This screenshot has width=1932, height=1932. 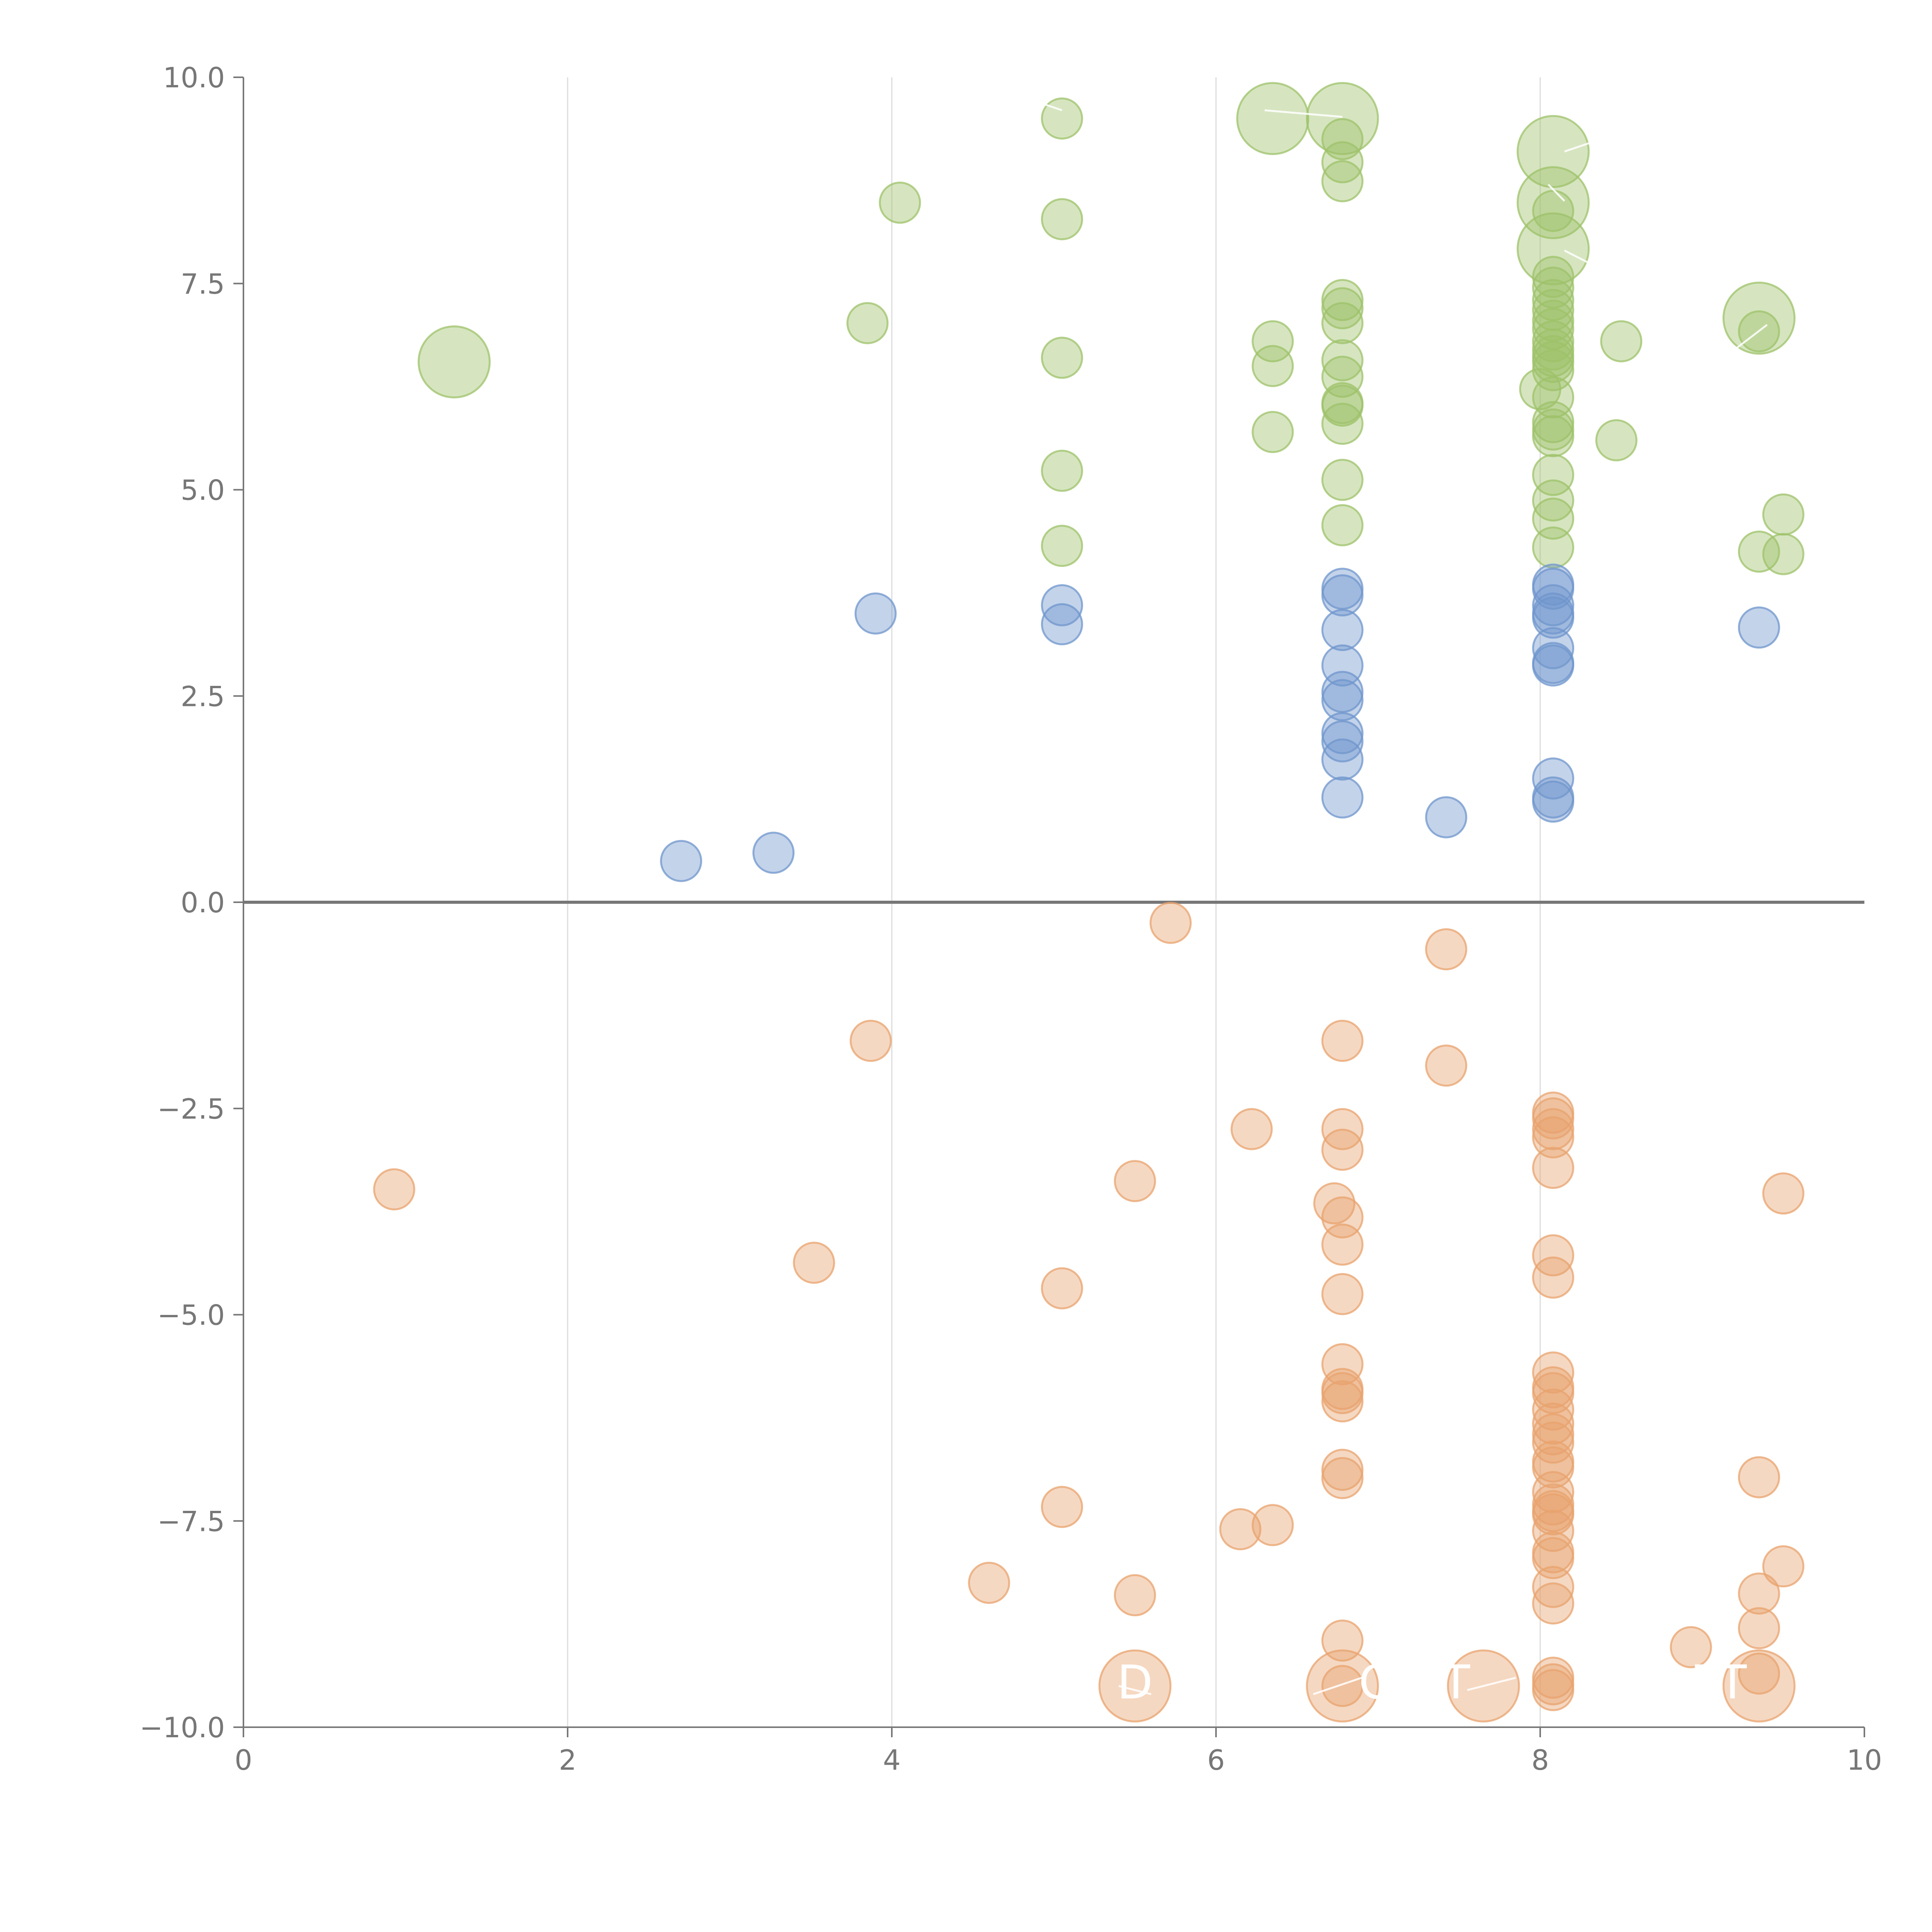 What do you see at coordinates (194, 78) in the screenshot?
I see `y-tick-label: 10.0` at bounding box center [194, 78].